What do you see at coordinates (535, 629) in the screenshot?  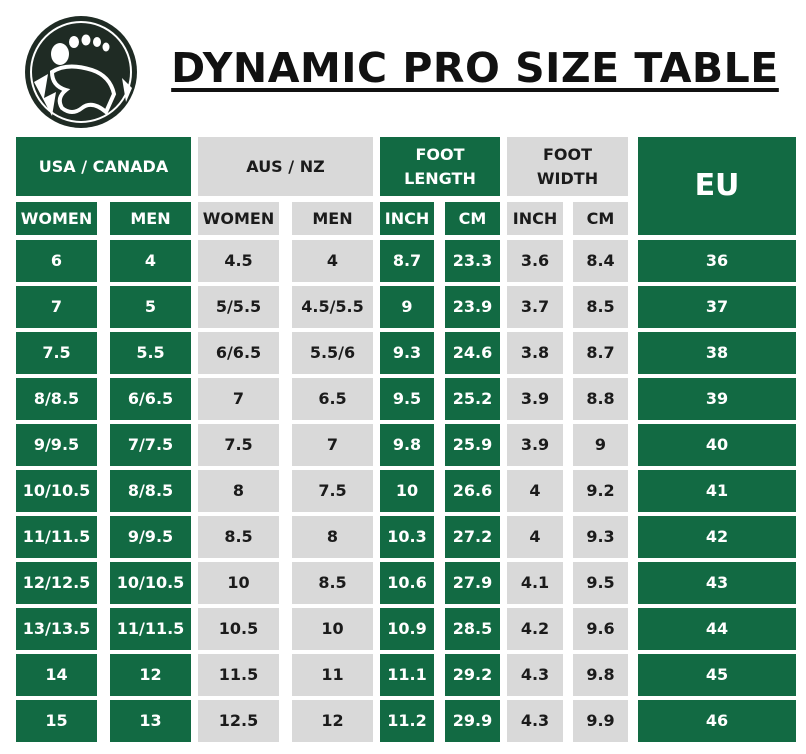 I see `table-cell: 4.2` at bounding box center [535, 629].